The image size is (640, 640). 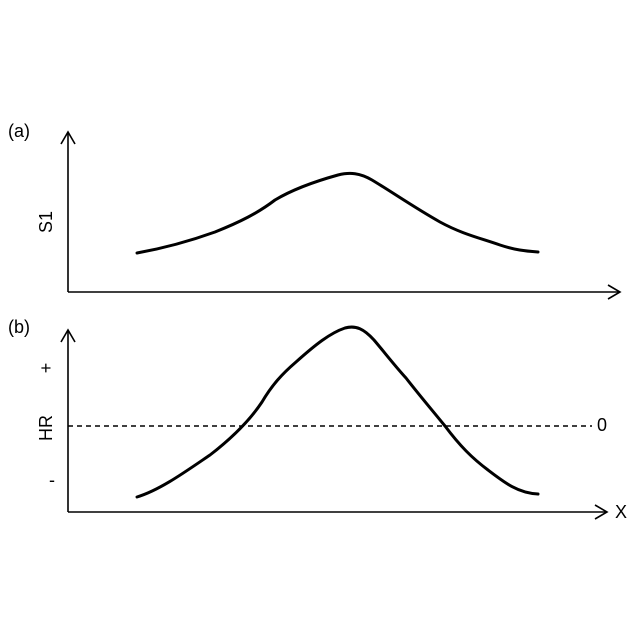 I want to click on panel-a-curve, so click(x=337, y=213).